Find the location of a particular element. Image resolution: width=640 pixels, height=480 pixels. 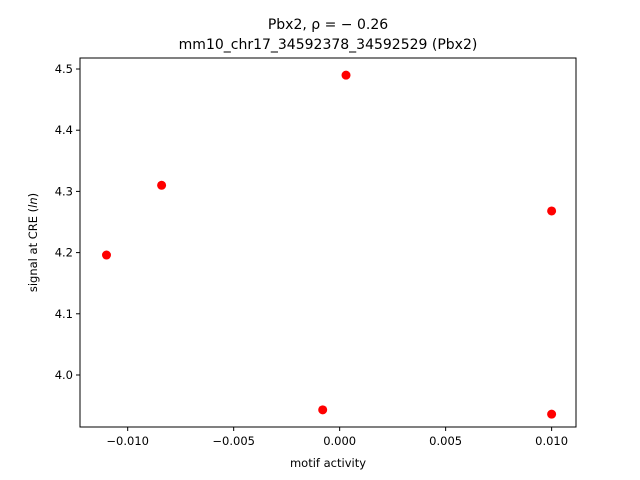

chart-title-line1: Pbx2, ρ = − 0.26 is located at coordinates (328, 25).